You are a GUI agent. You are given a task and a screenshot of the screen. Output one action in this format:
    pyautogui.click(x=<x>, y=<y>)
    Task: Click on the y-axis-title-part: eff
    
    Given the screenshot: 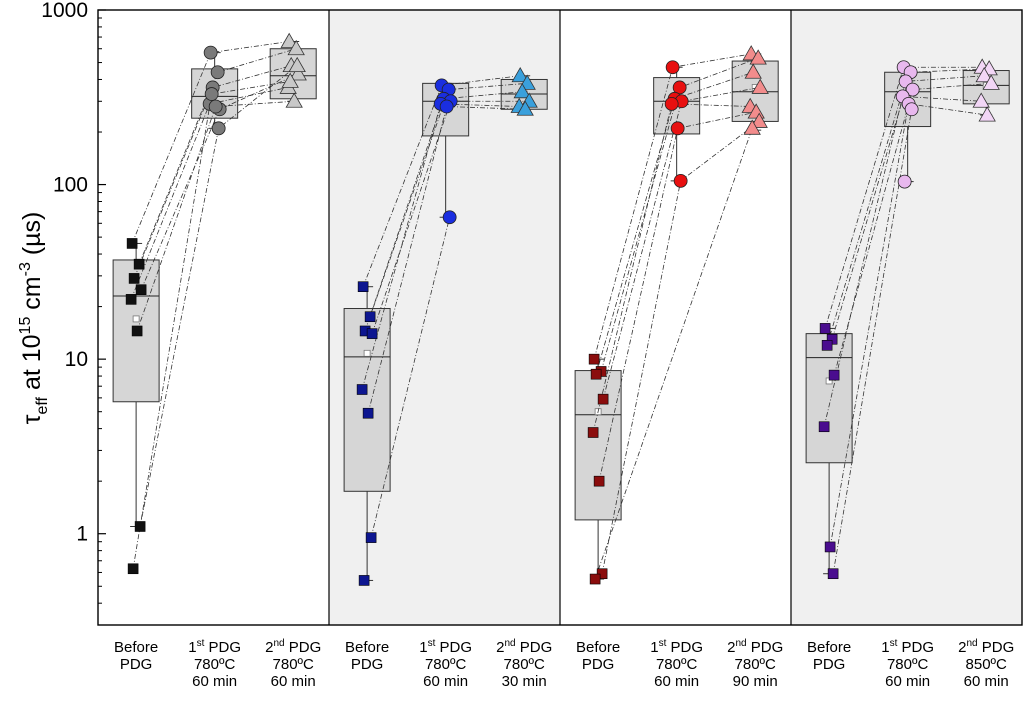 What is the action you would take?
    pyautogui.click(x=42, y=405)
    